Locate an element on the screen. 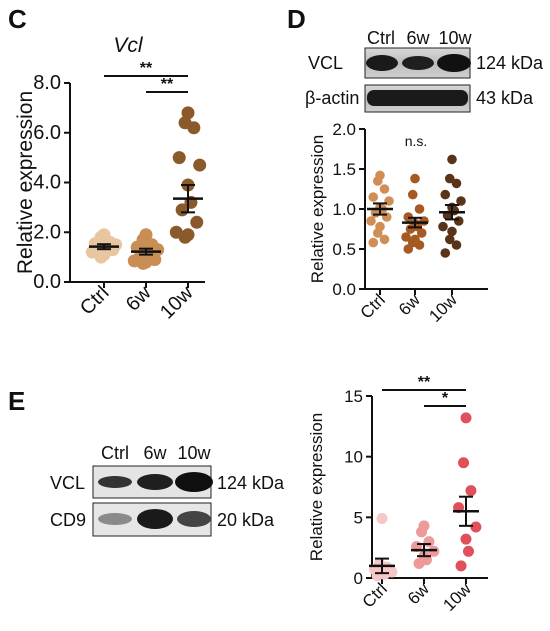  panel-e-row-vcl-size: 124 kDa is located at coordinates (251, 483).